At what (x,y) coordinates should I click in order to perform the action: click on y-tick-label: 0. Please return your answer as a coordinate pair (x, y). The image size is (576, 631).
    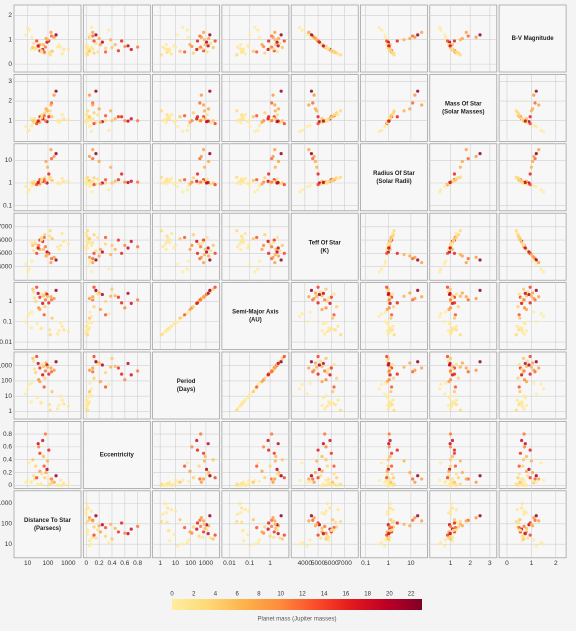
    Looking at the image, I should click on (10, 64).